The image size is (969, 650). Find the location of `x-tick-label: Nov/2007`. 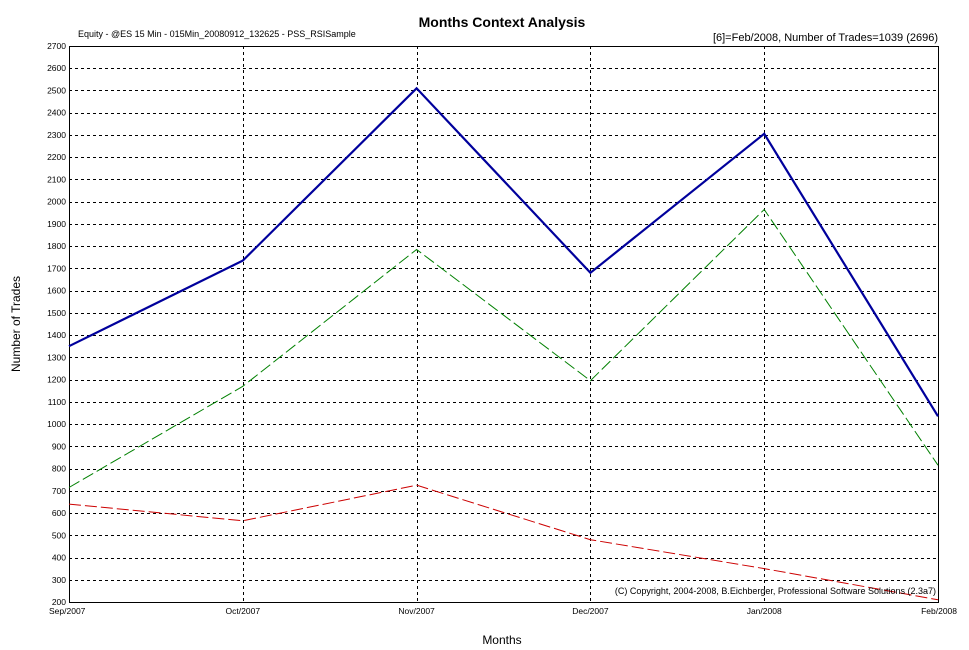

x-tick-label: Nov/2007 is located at coordinates (416, 611).